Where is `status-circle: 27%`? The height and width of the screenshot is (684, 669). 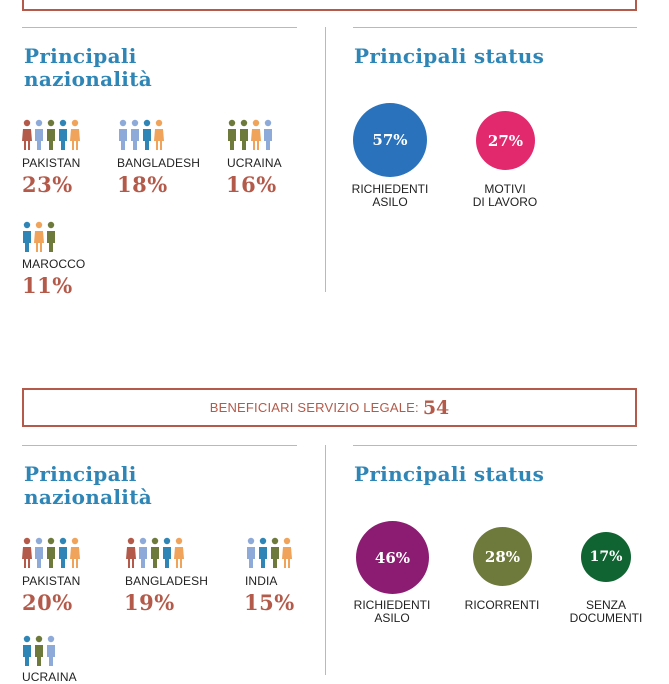
status-circle: 27% is located at coordinates (505, 140).